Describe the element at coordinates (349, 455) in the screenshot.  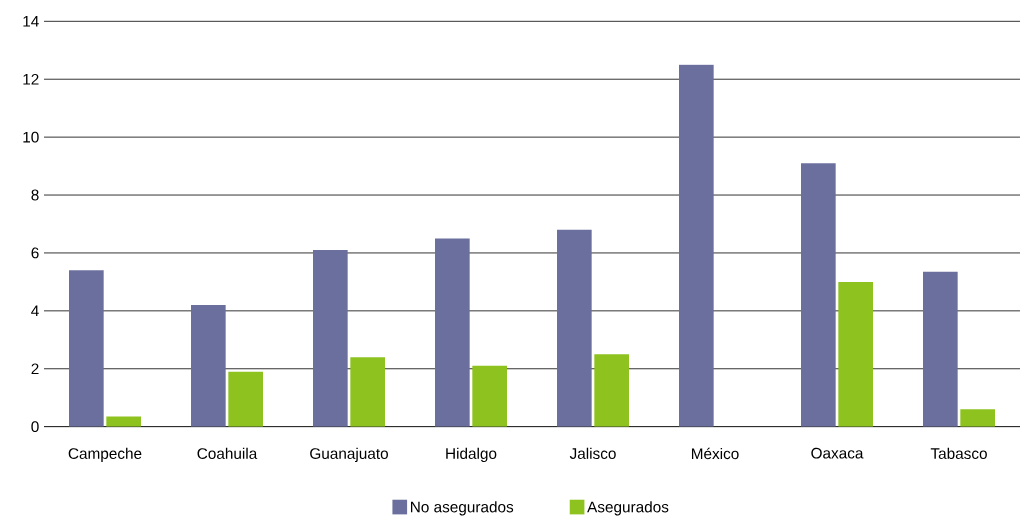
I see `x-tick-label: Guanajuato` at that location.